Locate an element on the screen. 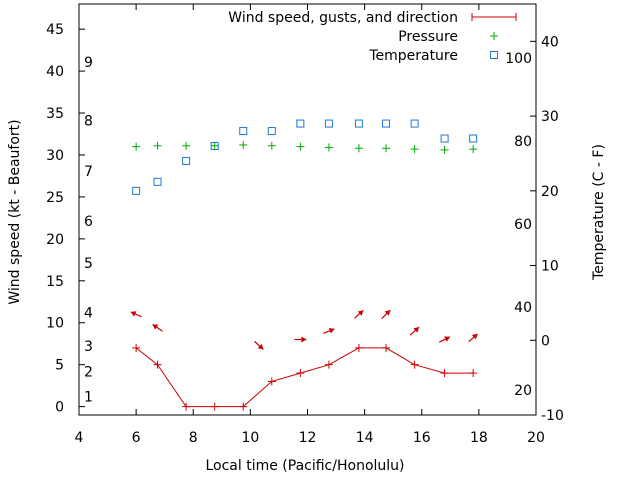 The width and height of the screenshot is (640, 480). y-axis-right-label: Temperature (C - F) is located at coordinates (599, 212).